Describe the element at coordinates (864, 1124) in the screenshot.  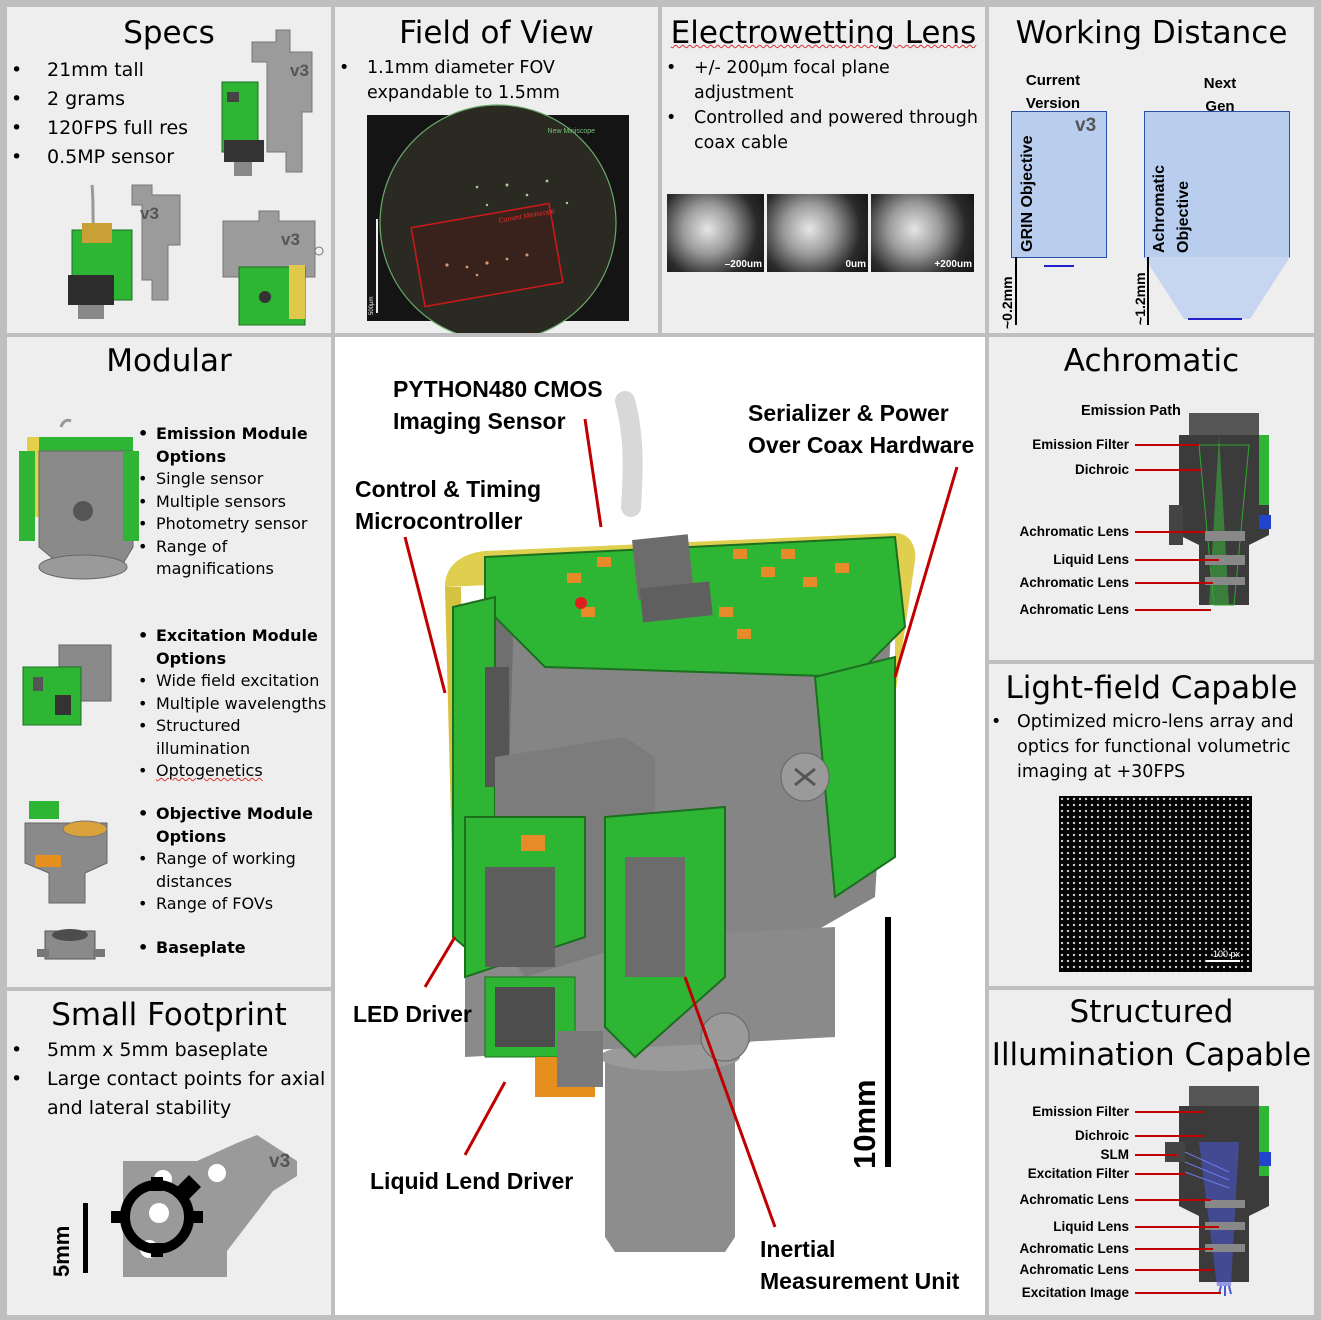
I see `center-scale-label: 10mm` at that location.